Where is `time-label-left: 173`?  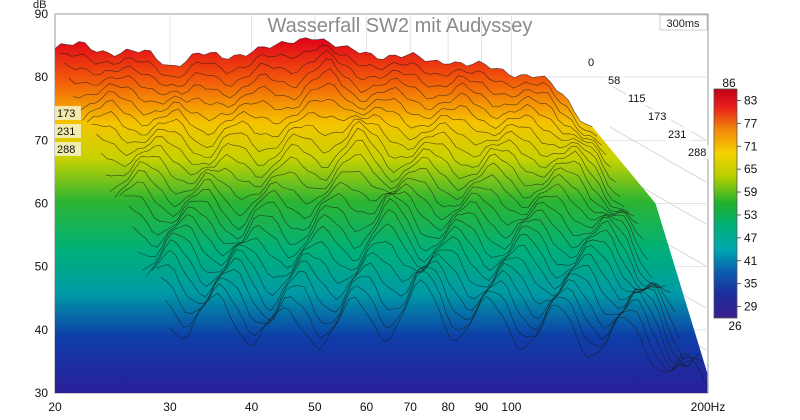 time-label-left: 173 is located at coordinates (66, 114).